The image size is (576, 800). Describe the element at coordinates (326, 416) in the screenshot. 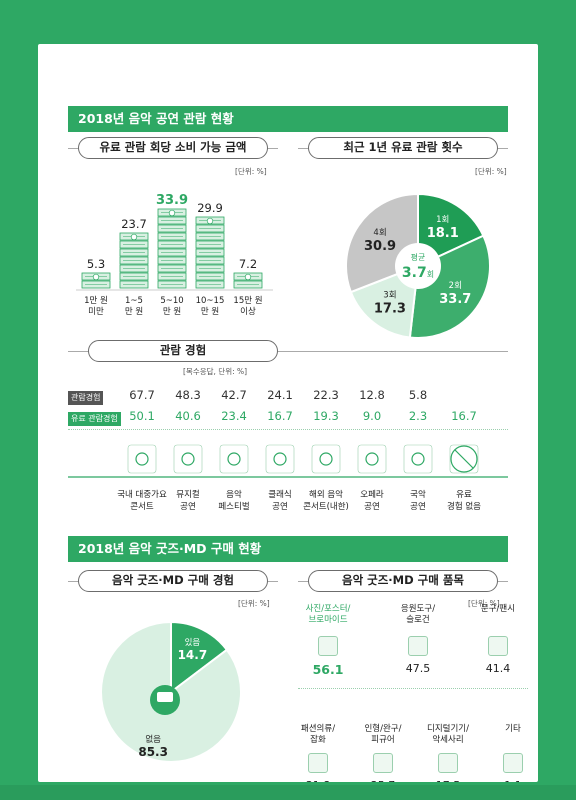

I see `paid-experience-value: 19.3` at that location.